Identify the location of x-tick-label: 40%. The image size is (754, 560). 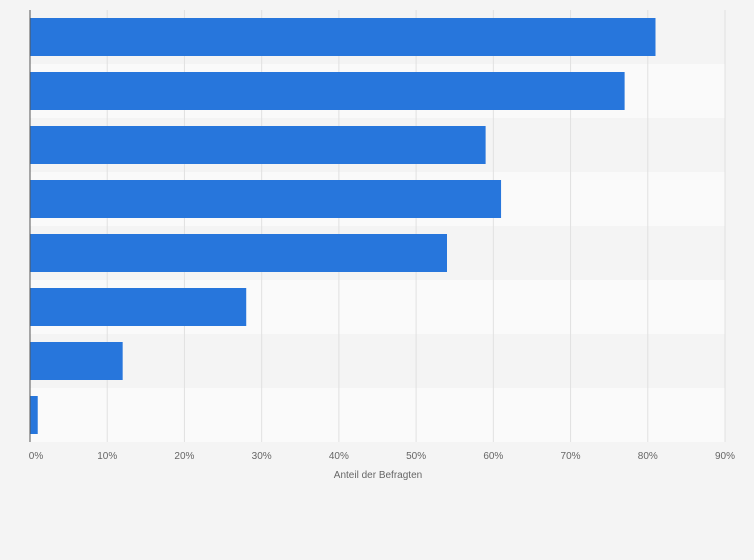
(339, 456).